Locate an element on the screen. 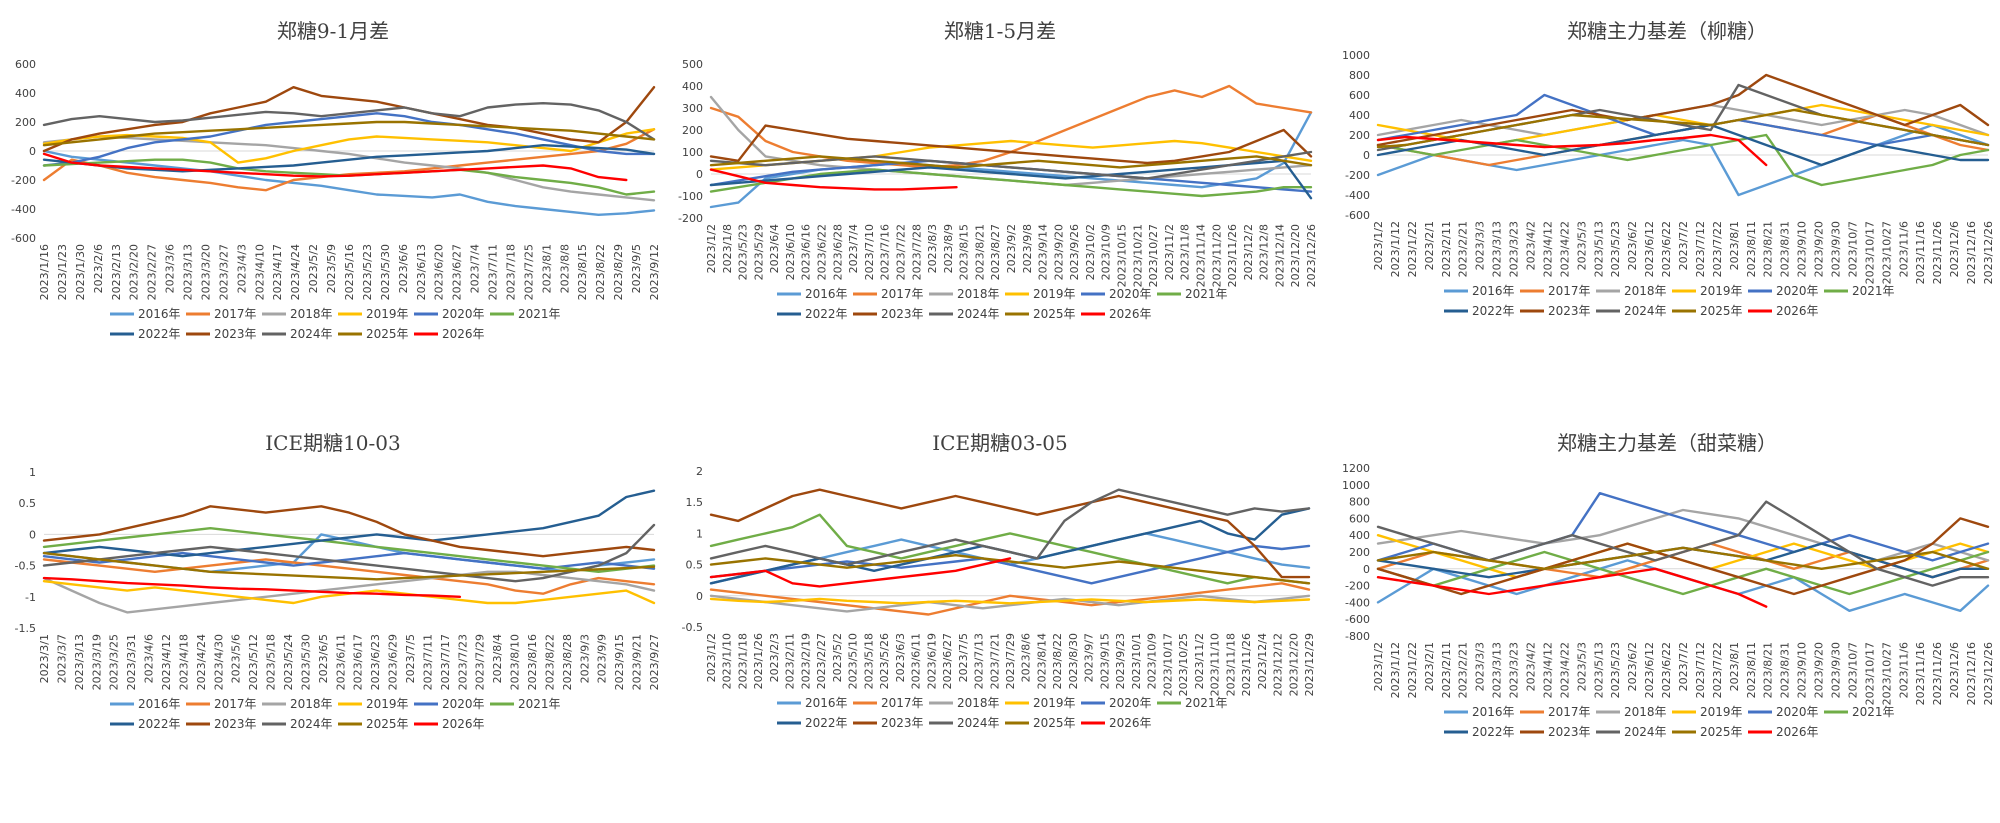  y-tick-label: 100 is located at coordinates (692, 152).